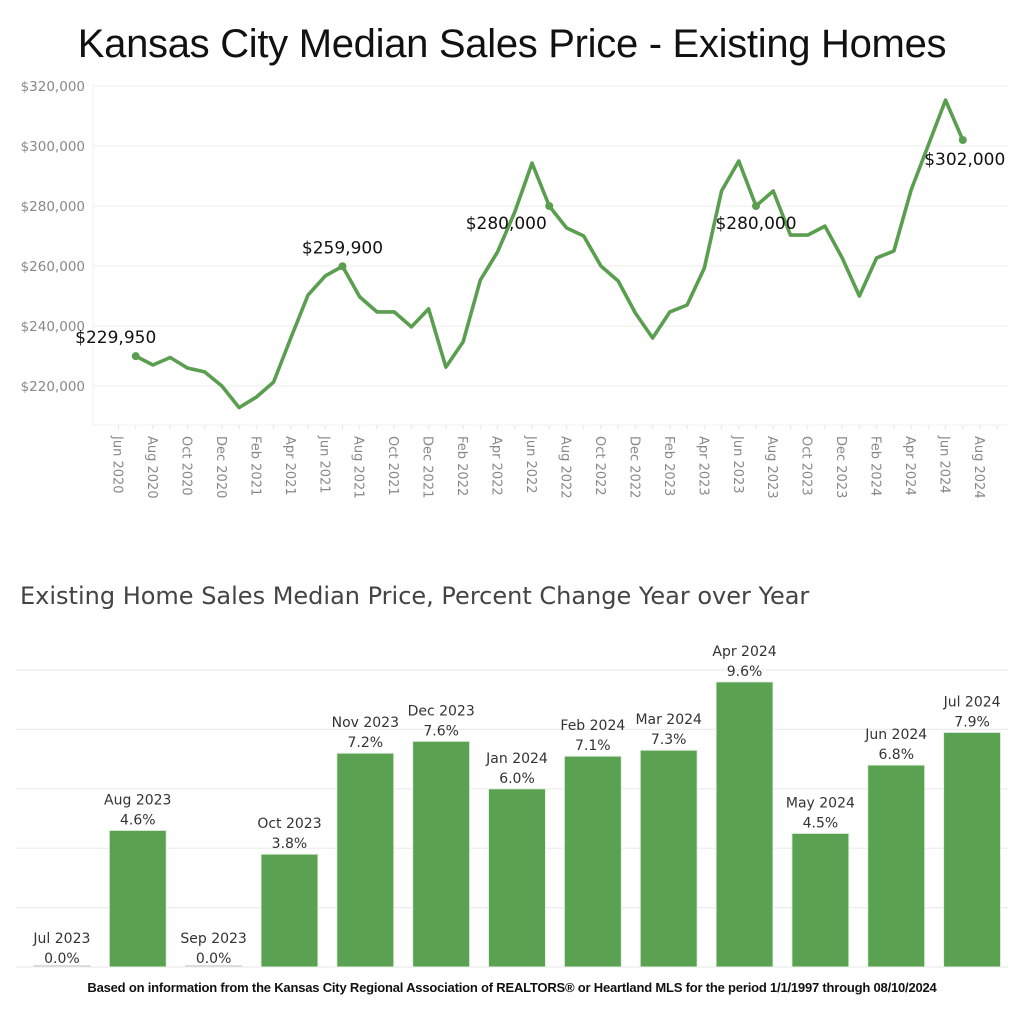  What do you see at coordinates (441, 854) in the screenshot?
I see `bar-dec-2023` at bounding box center [441, 854].